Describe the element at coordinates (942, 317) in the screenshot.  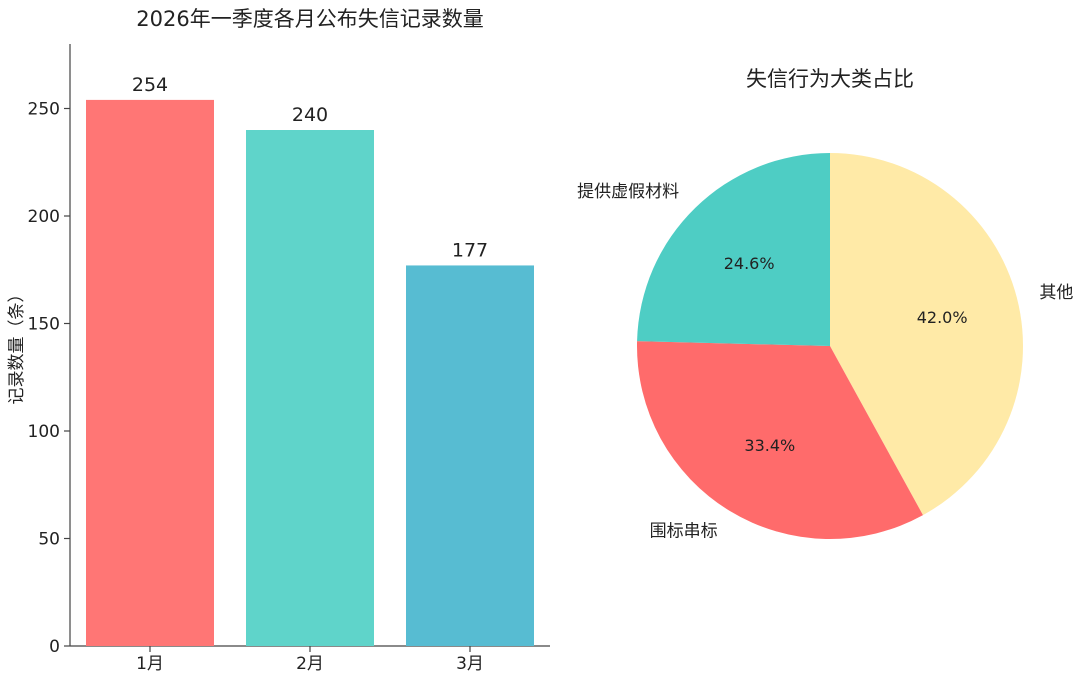
I see `pie-percentage: 42.0%` at that location.